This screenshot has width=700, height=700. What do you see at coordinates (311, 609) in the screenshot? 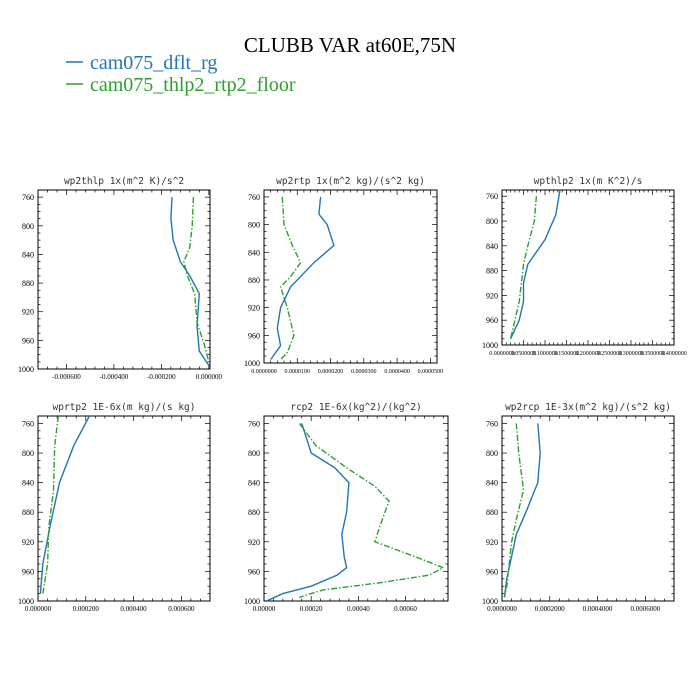
I see `x-tick-label: 0.00020` at bounding box center [311, 609].